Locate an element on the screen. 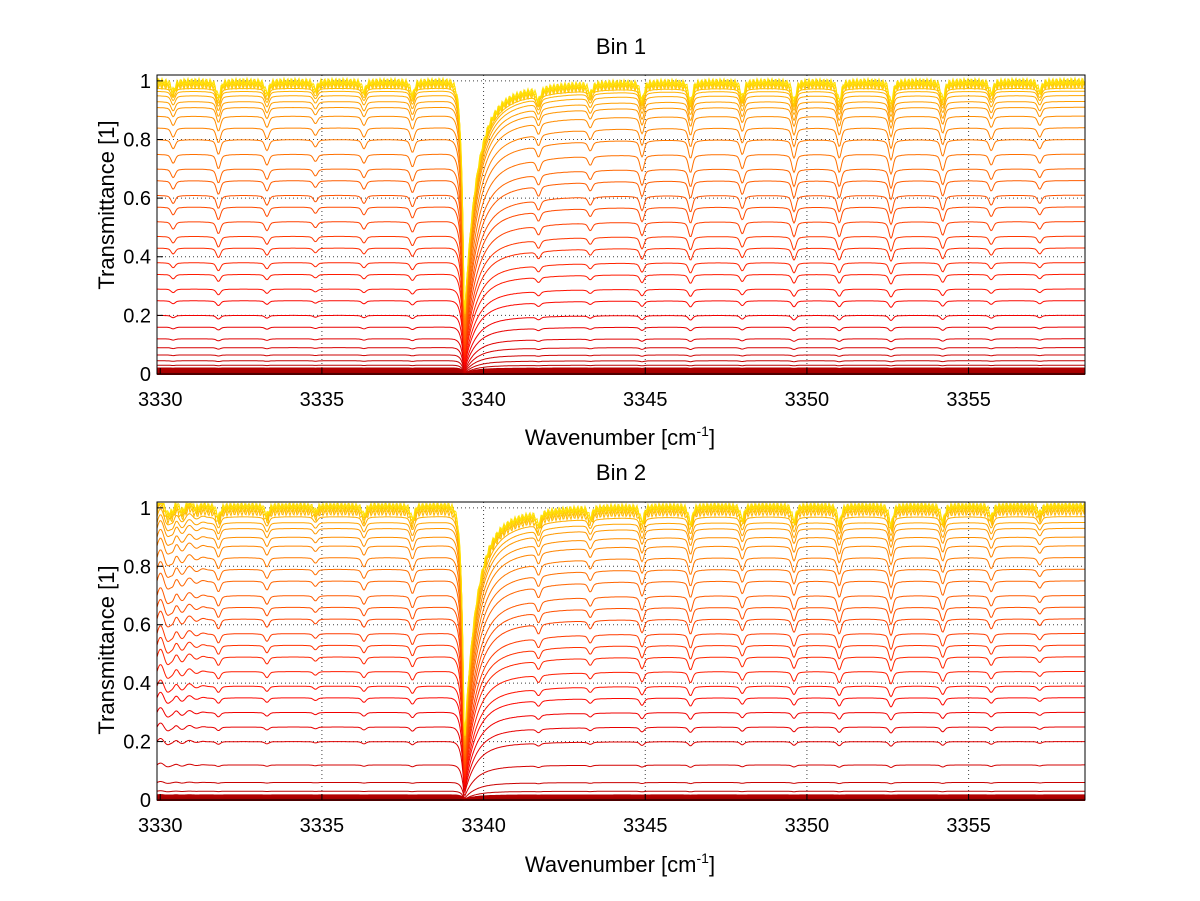  chart-title: Bin 1 is located at coordinates (621, 46).